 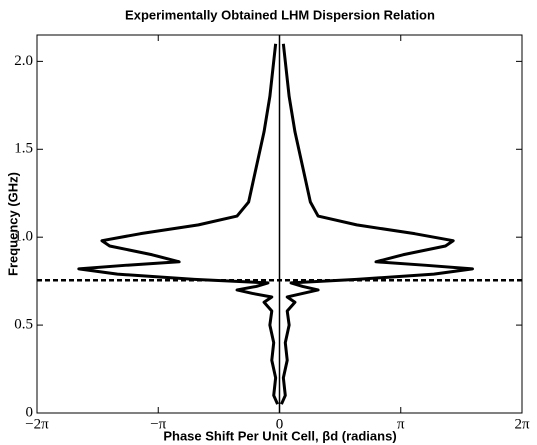 What do you see at coordinates (158, 424) in the screenshot?
I see `x-tick-label: −π` at bounding box center [158, 424].